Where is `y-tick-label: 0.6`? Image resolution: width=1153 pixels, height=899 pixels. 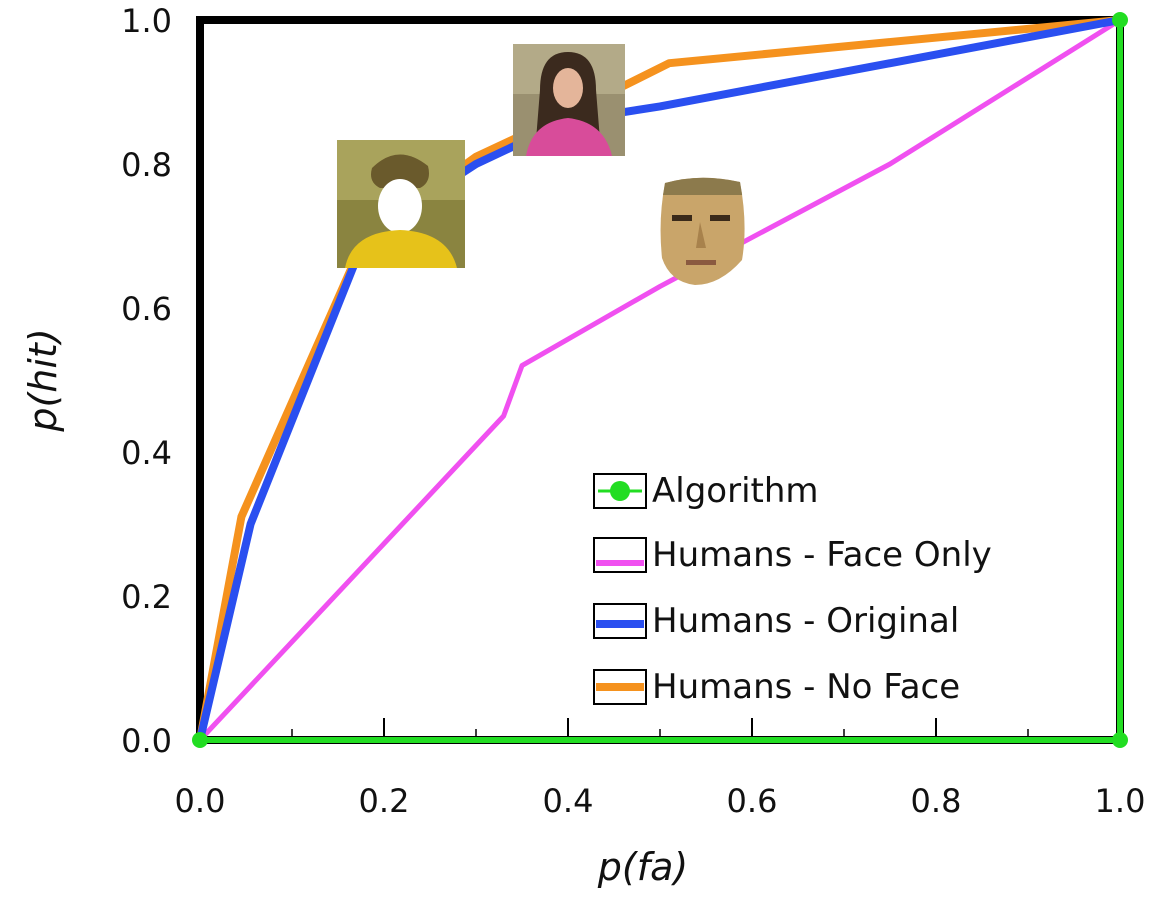 y-tick-label: 0.6 is located at coordinates (146, 309).